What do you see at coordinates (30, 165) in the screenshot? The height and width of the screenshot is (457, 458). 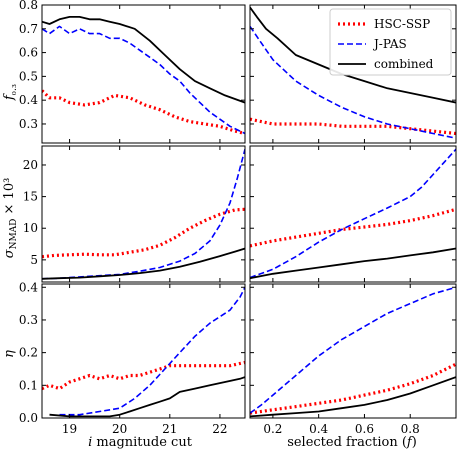 I see `y-tick-label: 20` at bounding box center [30, 165].